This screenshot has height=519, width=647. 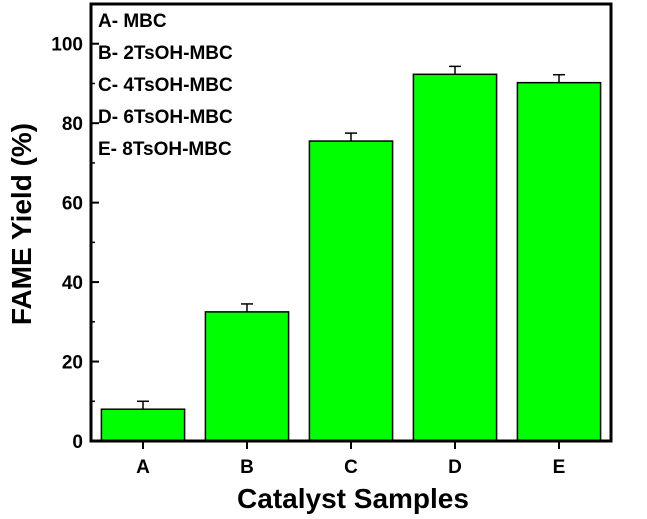 What do you see at coordinates (75, 244) in the screenshot?
I see `y-axis-ticks: 0 20 40 60 80 100` at bounding box center [75, 244].